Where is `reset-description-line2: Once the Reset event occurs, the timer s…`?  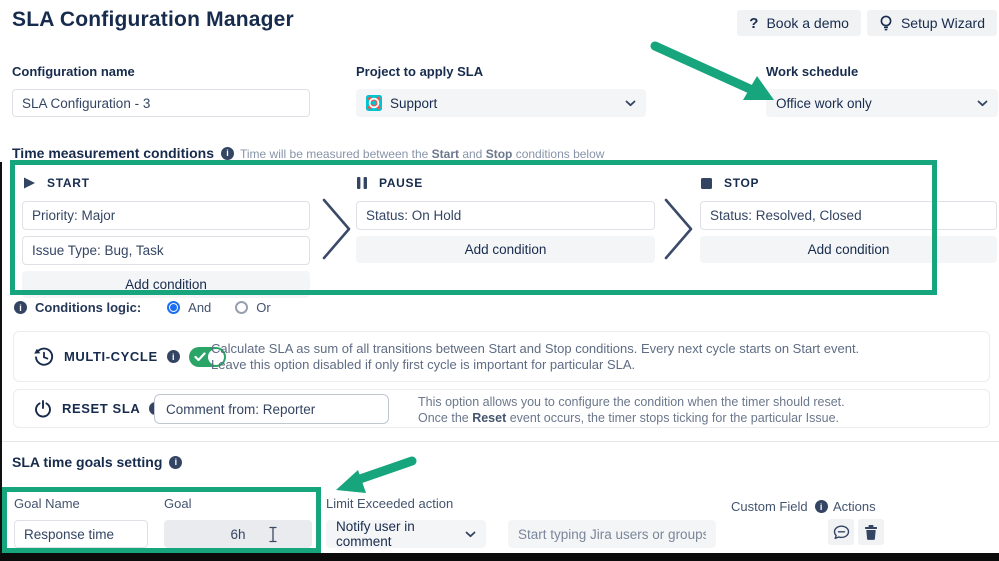 reset-description-line2: Once the Reset event occurs, the timer s… is located at coordinates (631, 418).